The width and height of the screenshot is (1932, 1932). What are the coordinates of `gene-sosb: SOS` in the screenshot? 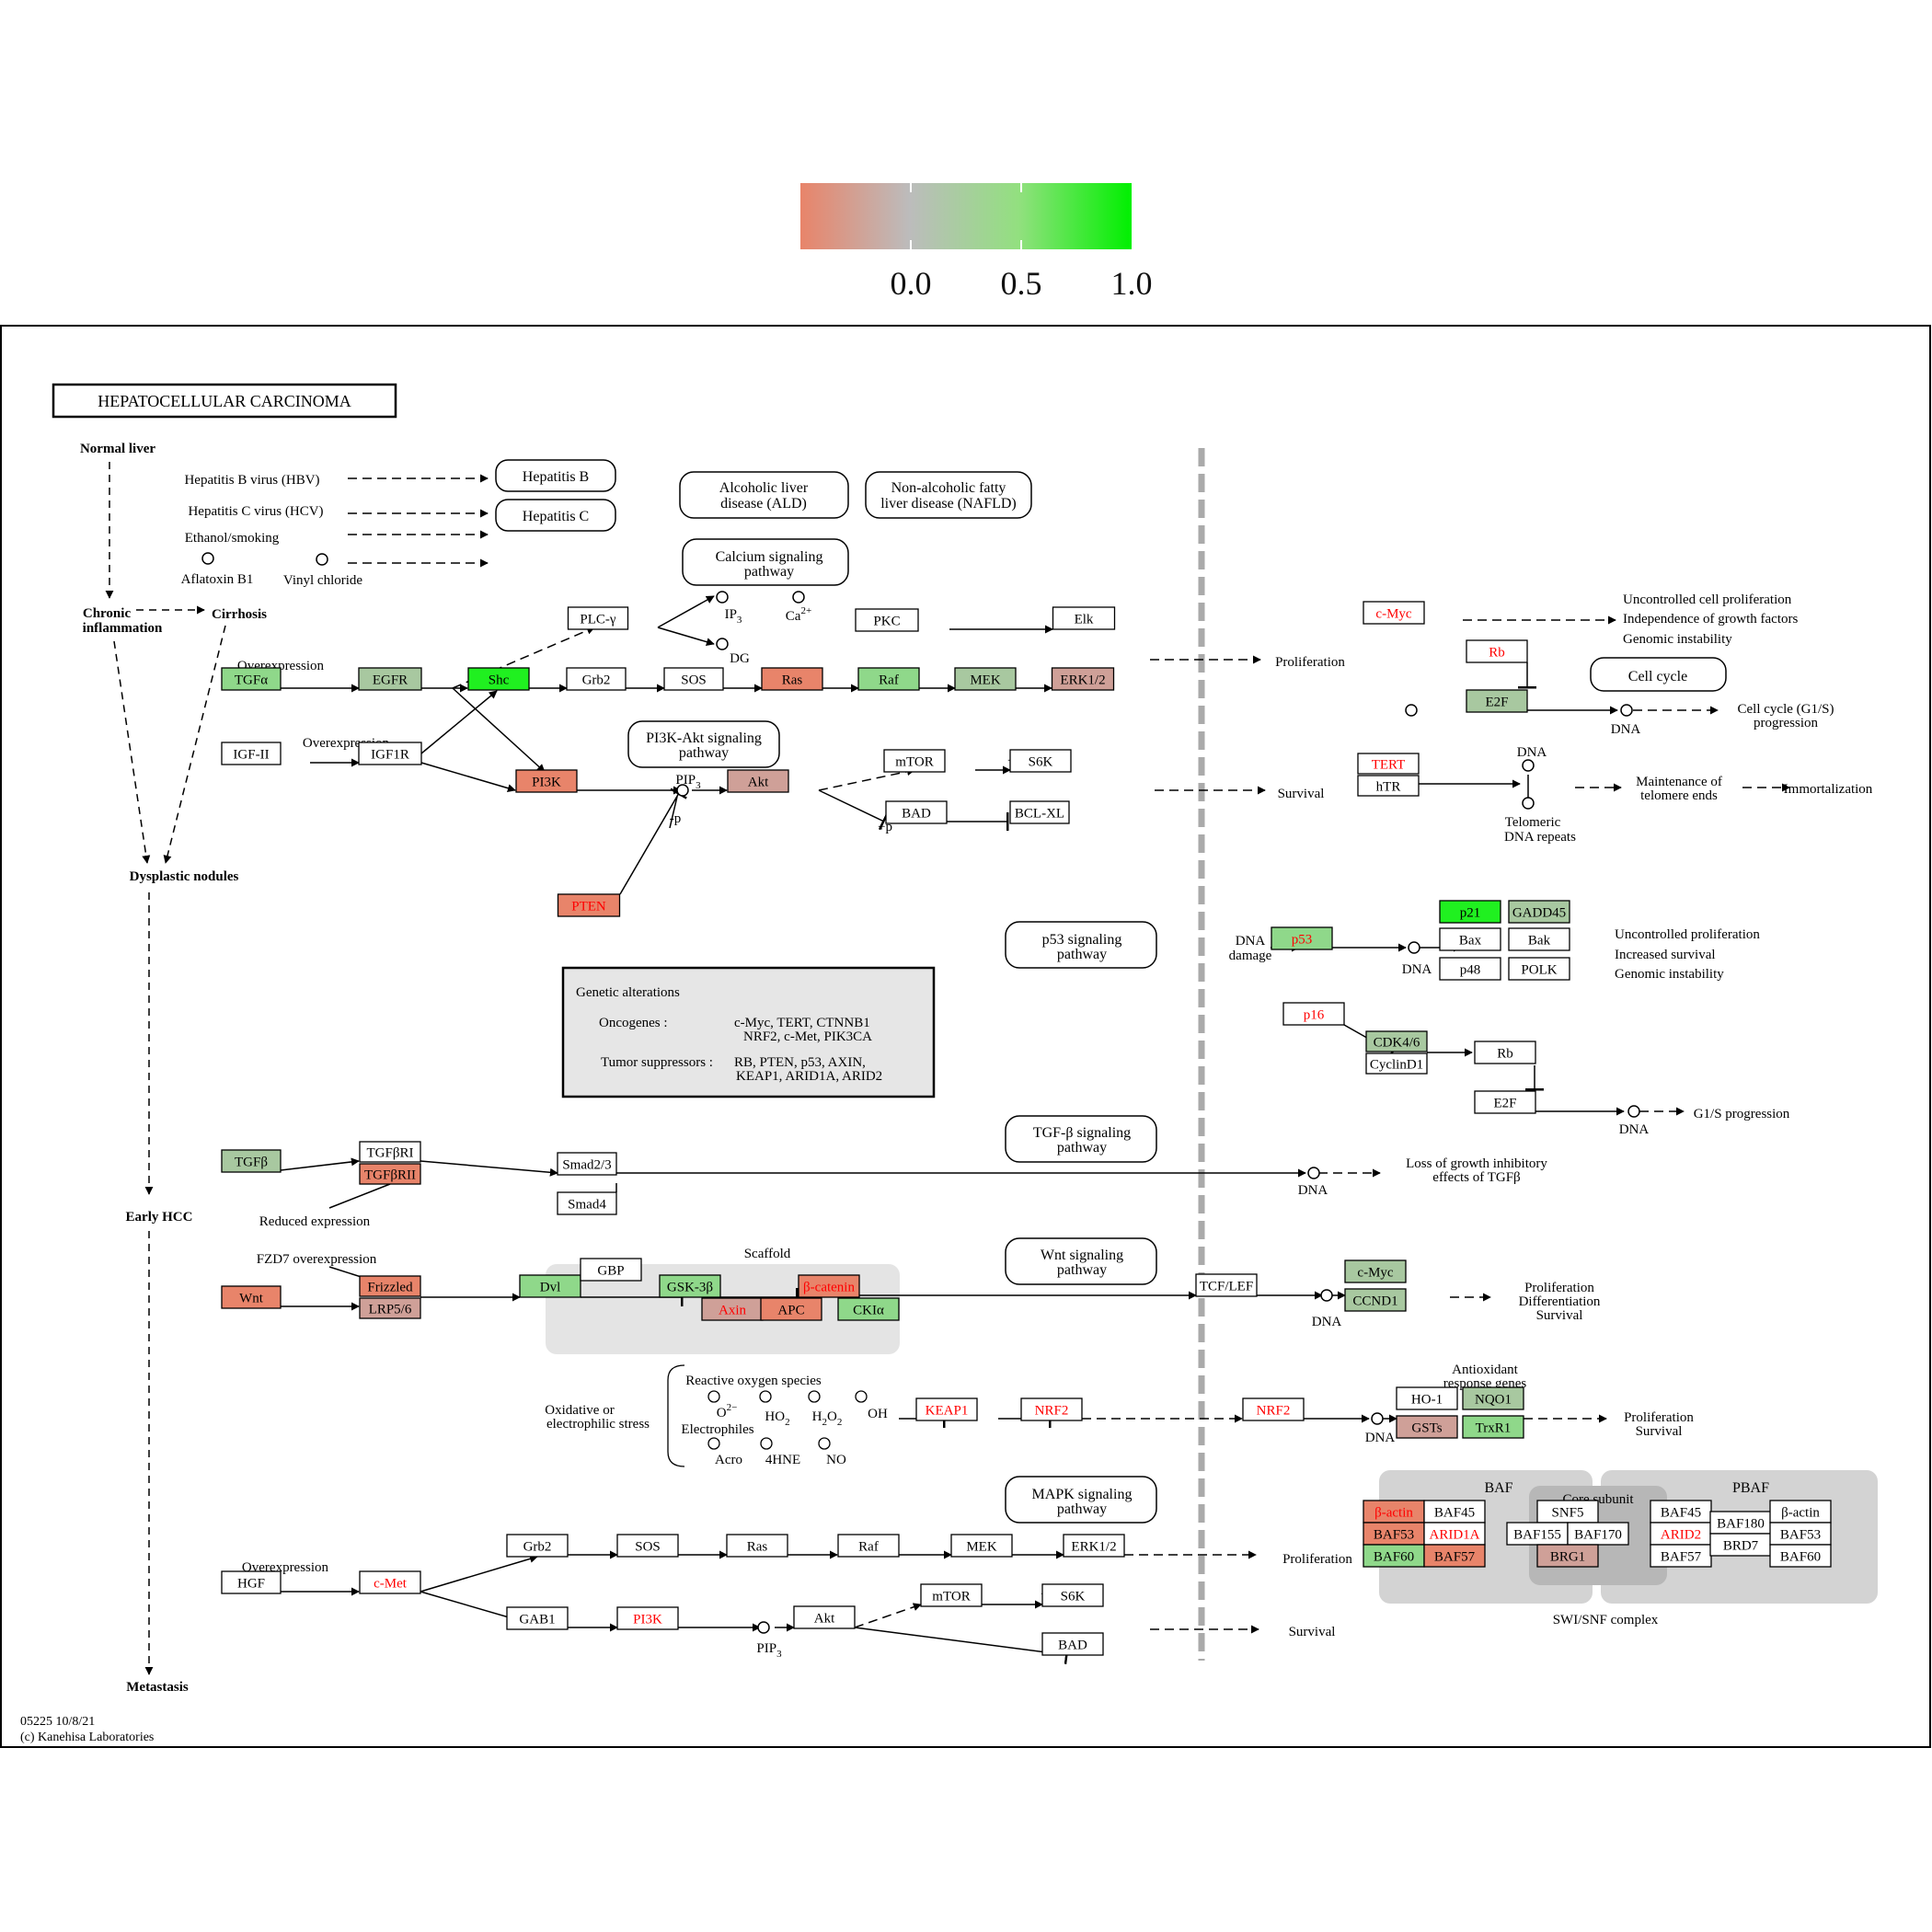 It's located at (647, 1546).